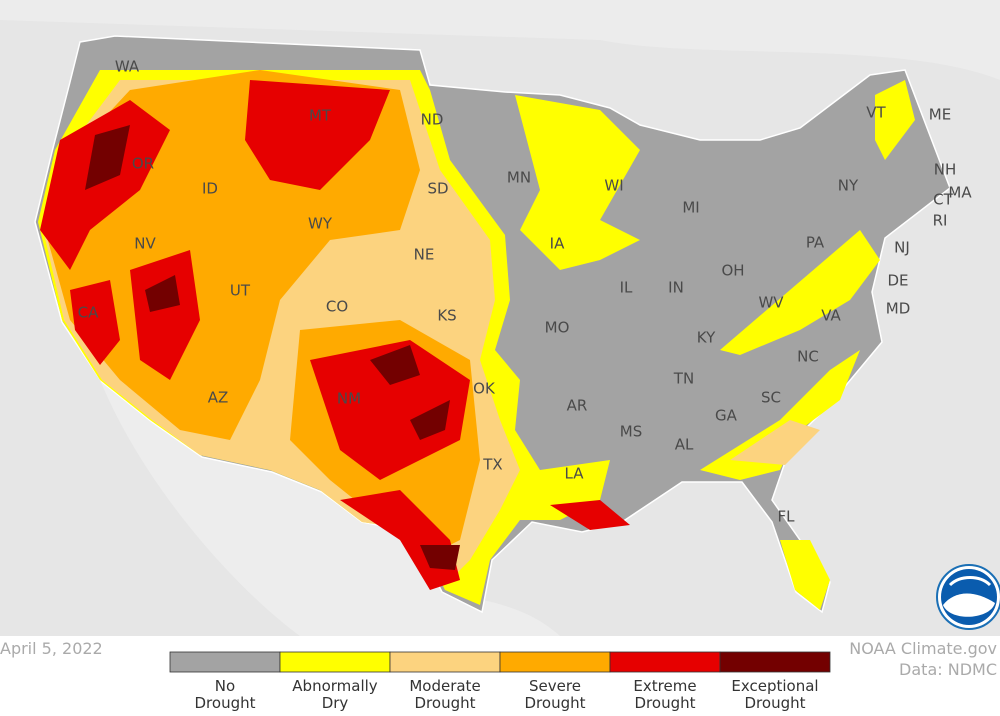 Image resolution: width=1000 pixels, height=716 pixels. What do you see at coordinates (808, 357) in the screenshot?
I see `state-label: NC` at bounding box center [808, 357].